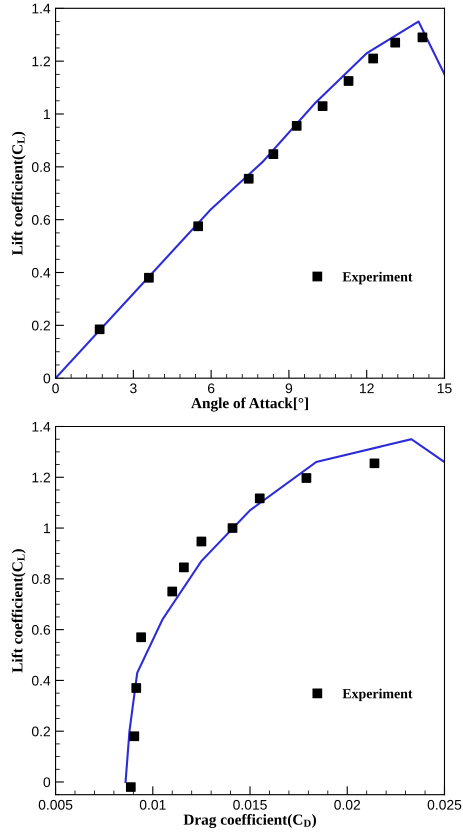  Describe the element at coordinates (55, 388) in the screenshot. I see `x-tick-label: 0` at that location.